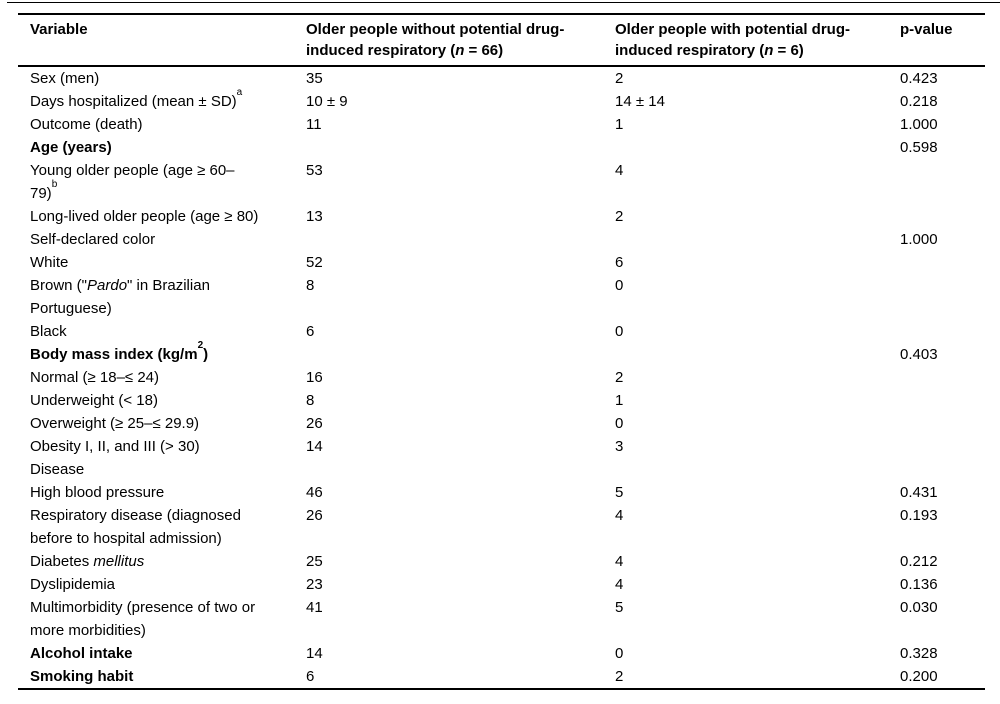 The height and width of the screenshot is (704, 1000). What do you see at coordinates (942, 40) in the screenshot?
I see `header-p-value: p-value` at bounding box center [942, 40].